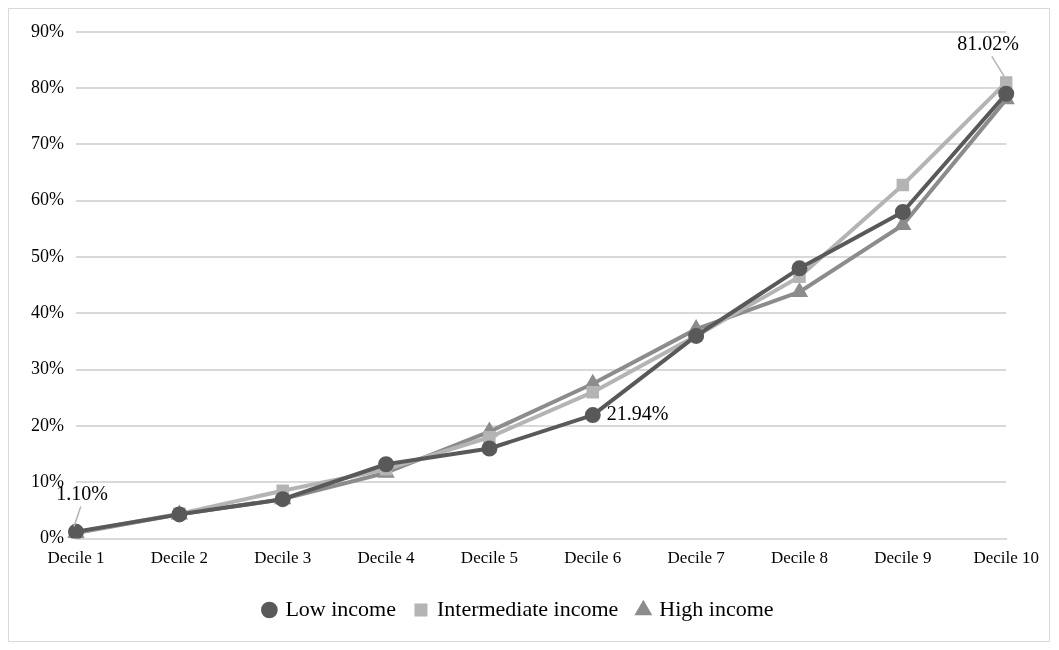 The height and width of the screenshot is (650, 1059). I want to click on legend-label: Intermediate income, so click(527, 608).